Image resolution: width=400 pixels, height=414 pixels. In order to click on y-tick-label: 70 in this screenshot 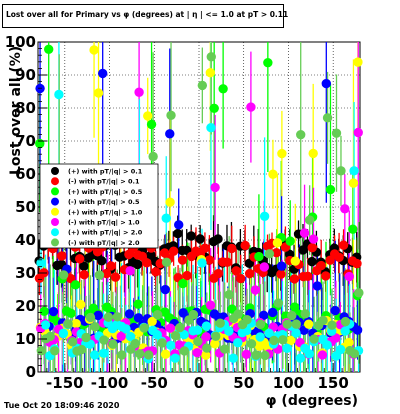, I will do `click(25, 141)`.